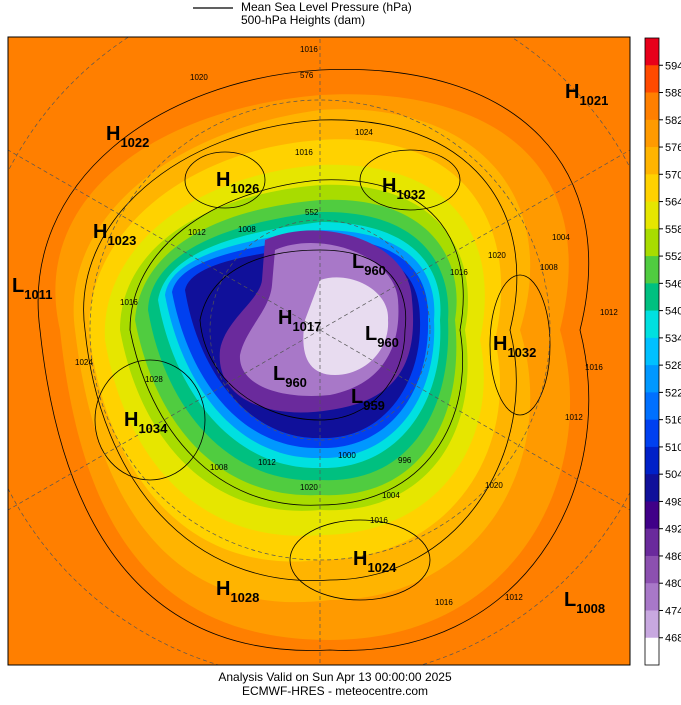  What do you see at coordinates (364, 132) in the screenshot?
I see `contour-label: 1024` at bounding box center [364, 132].